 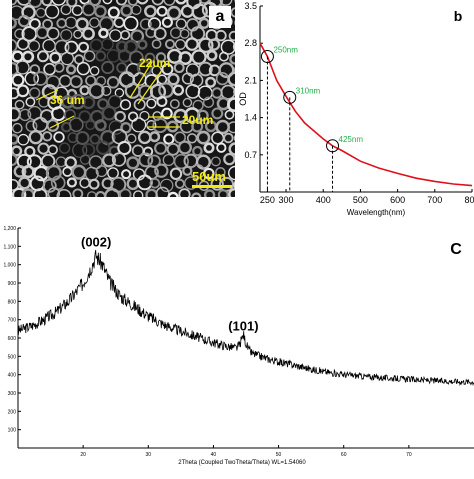 I want to click on panel-b-letter: b, so click(x=458, y=16).